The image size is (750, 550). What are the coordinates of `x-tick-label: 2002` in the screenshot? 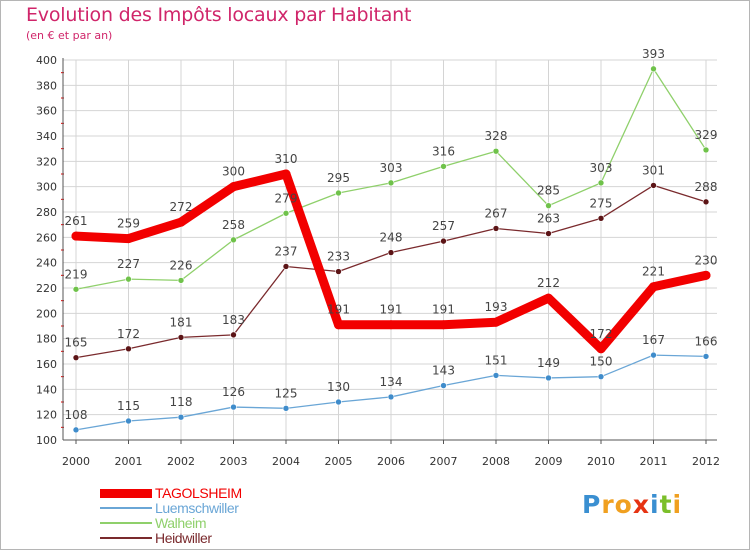 It's located at (181, 461).